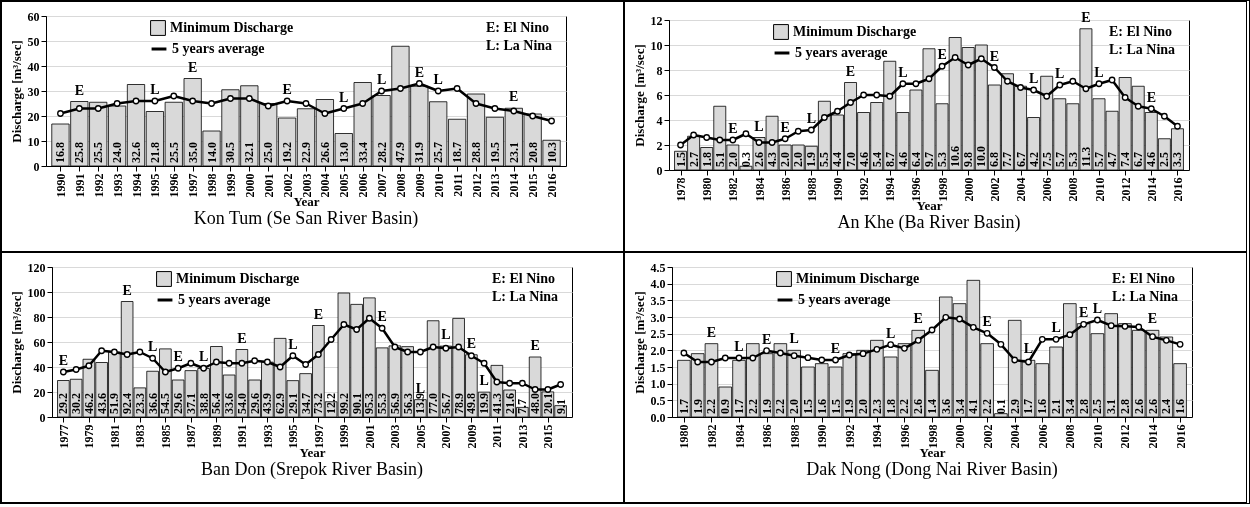  Describe the element at coordinates (945, 406) in the screenshot. I see `data-label: 3.6` at that location.